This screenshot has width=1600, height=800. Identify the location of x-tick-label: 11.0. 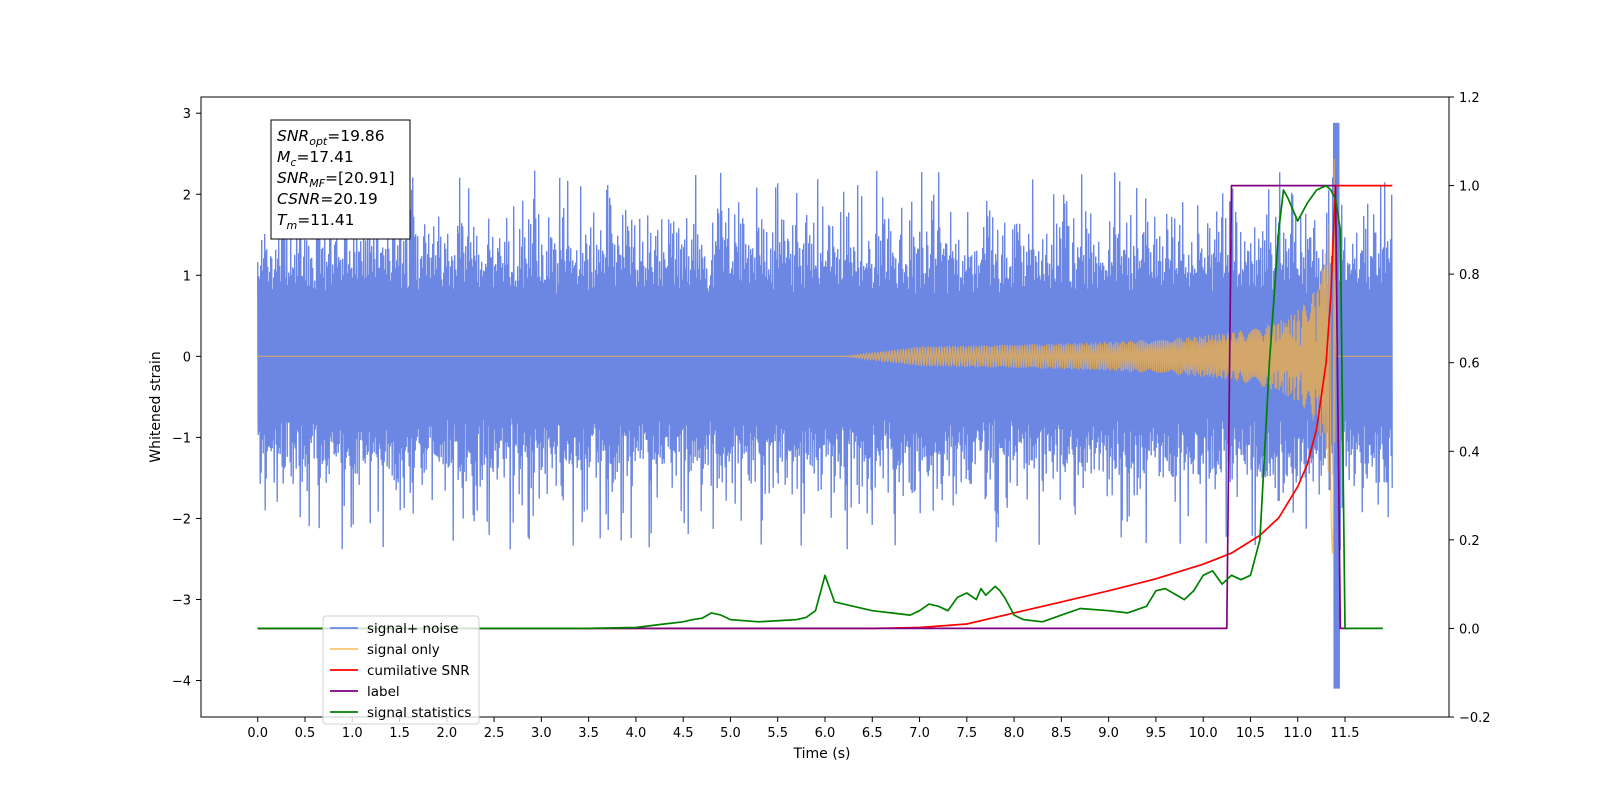
(1297, 733).